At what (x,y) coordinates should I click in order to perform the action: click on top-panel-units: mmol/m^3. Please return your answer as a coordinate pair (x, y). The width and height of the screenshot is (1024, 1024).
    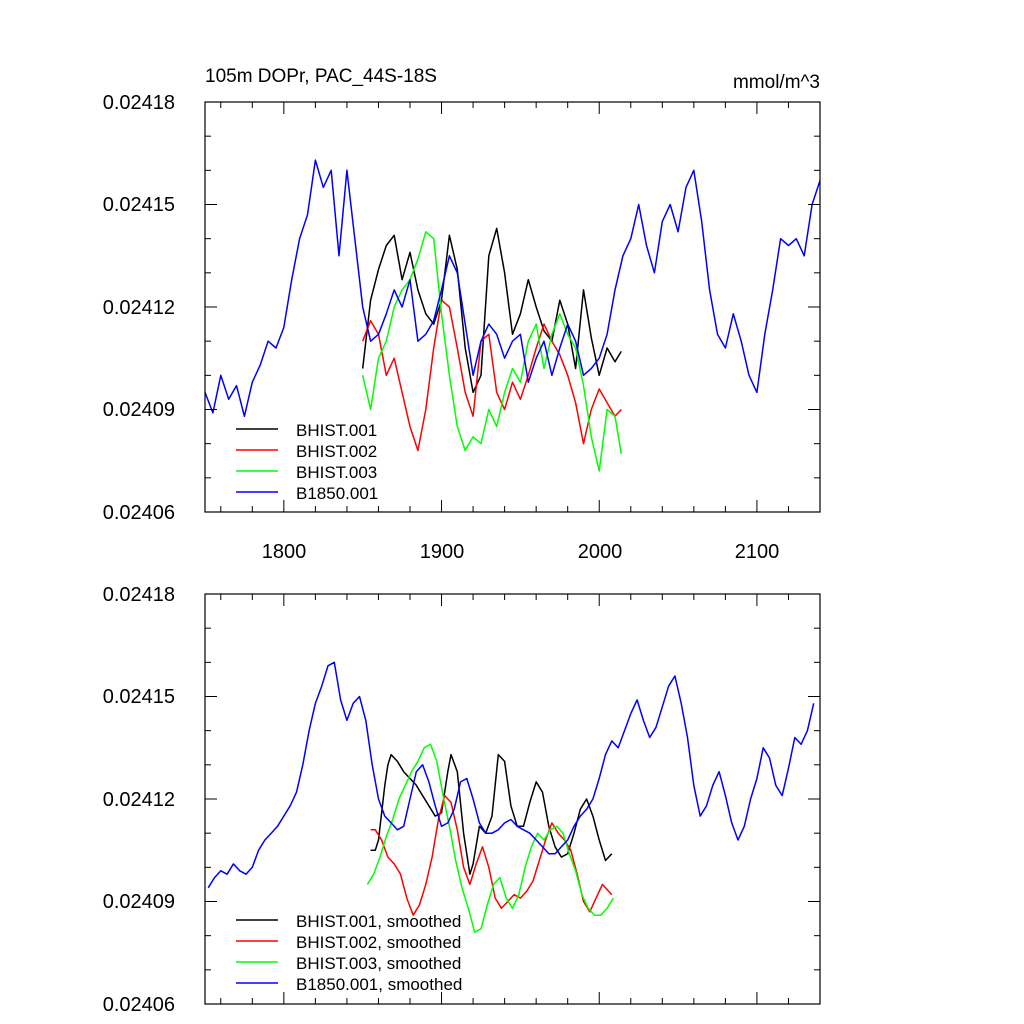
    Looking at the image, I should click on (776, 82).